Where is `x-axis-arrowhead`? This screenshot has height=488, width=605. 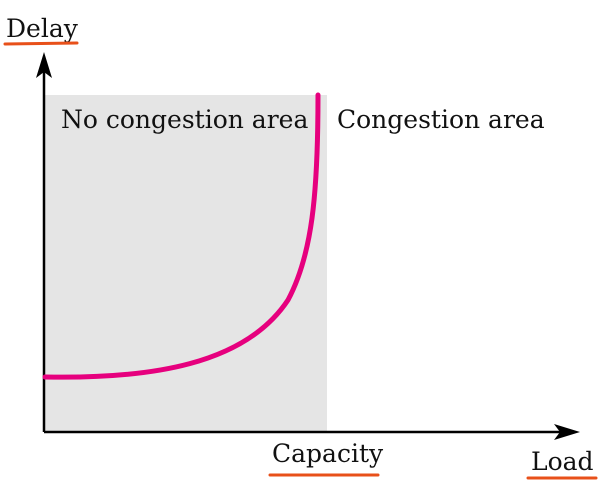 x-axis-arrowhead is located at coordinates (567, 432).